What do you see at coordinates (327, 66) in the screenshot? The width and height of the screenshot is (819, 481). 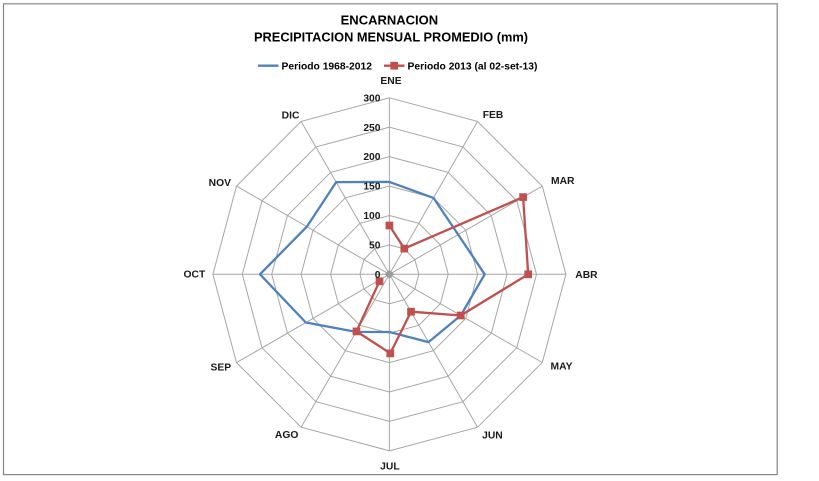 I see `svg-text: Periodo 1968-2012` at bounding box center [327, 66].